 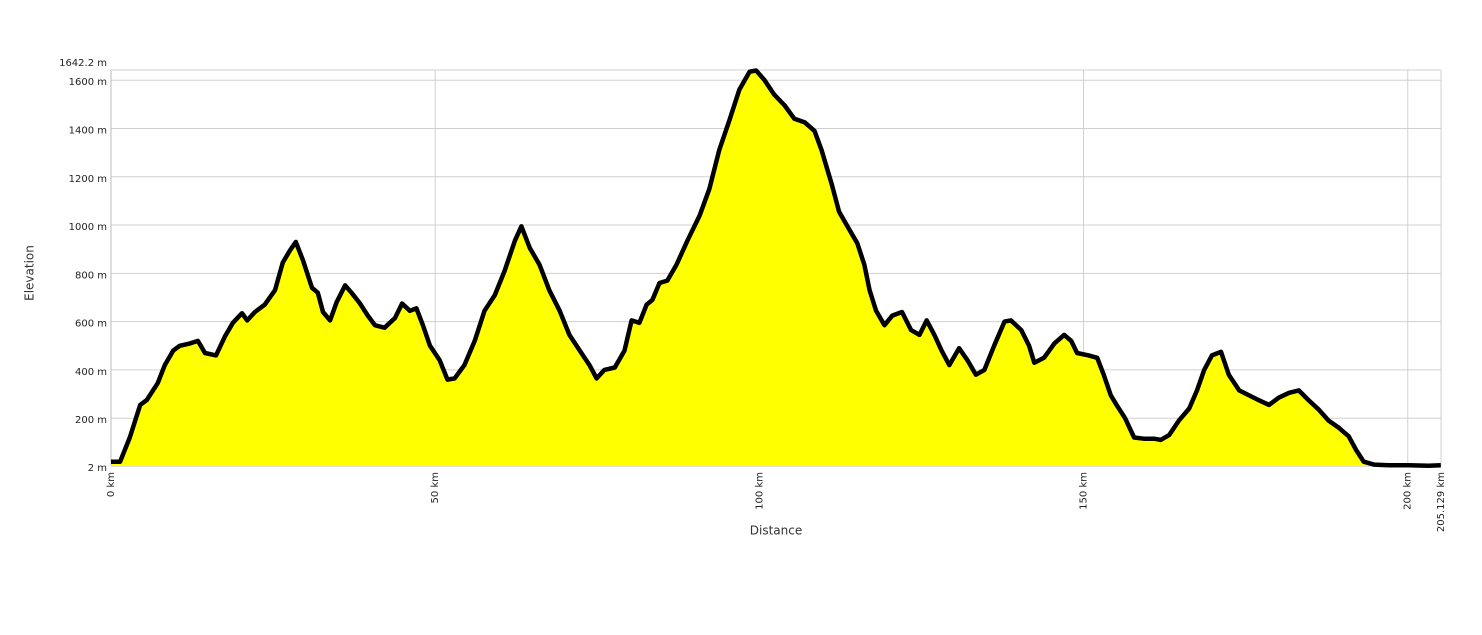 I want to click on x-tick-label: 0 km, so click(x=111, y=484).